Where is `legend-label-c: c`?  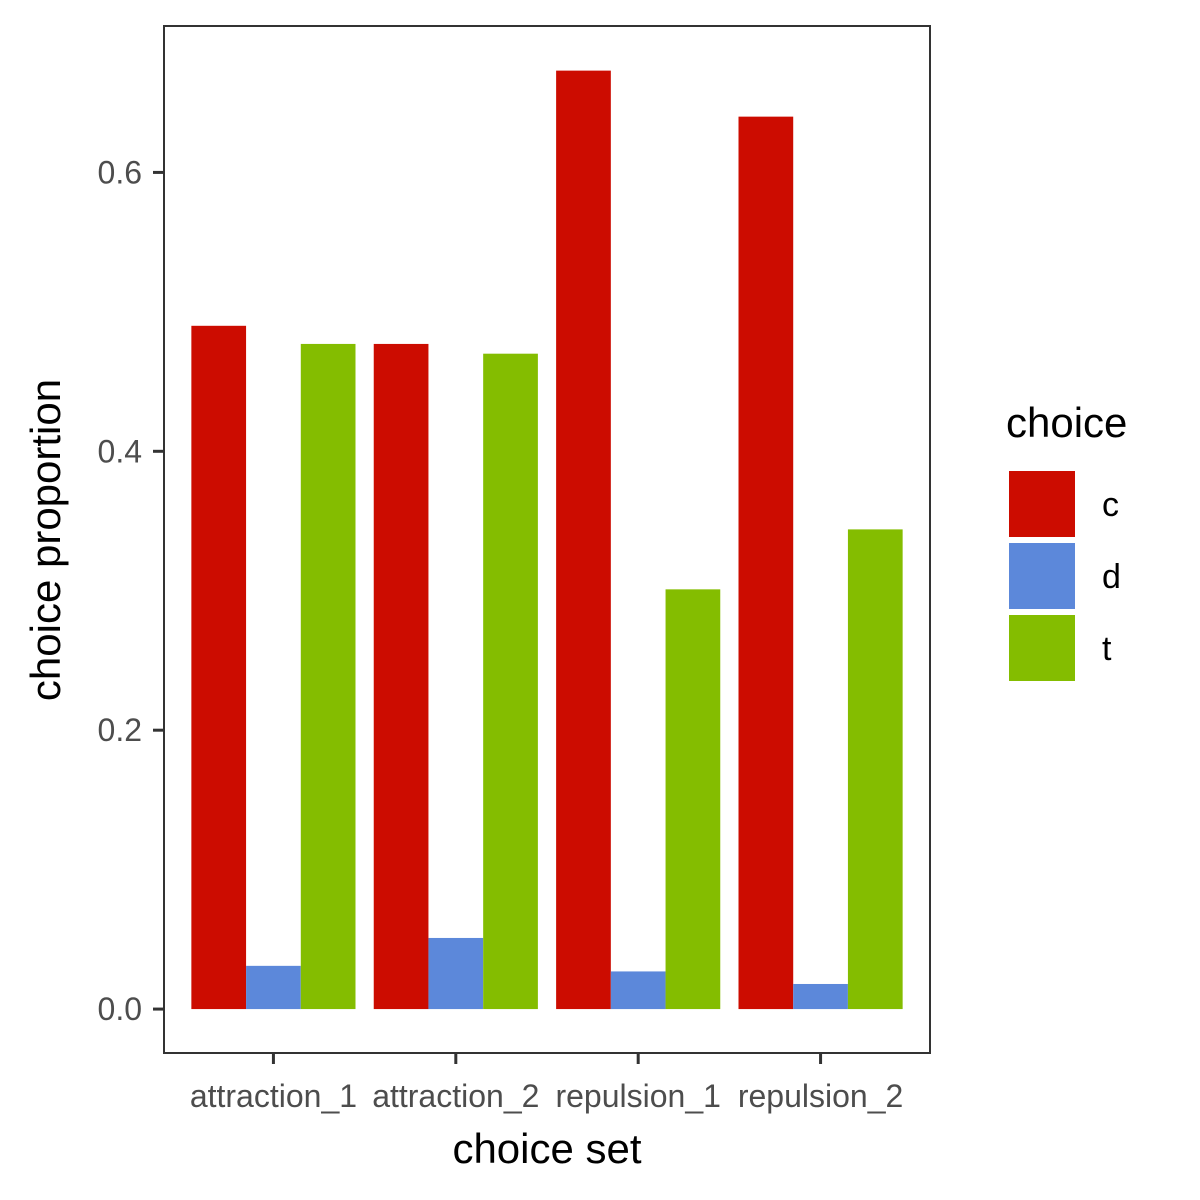 legend-label-c: c is located at coordinates (1110, 505).